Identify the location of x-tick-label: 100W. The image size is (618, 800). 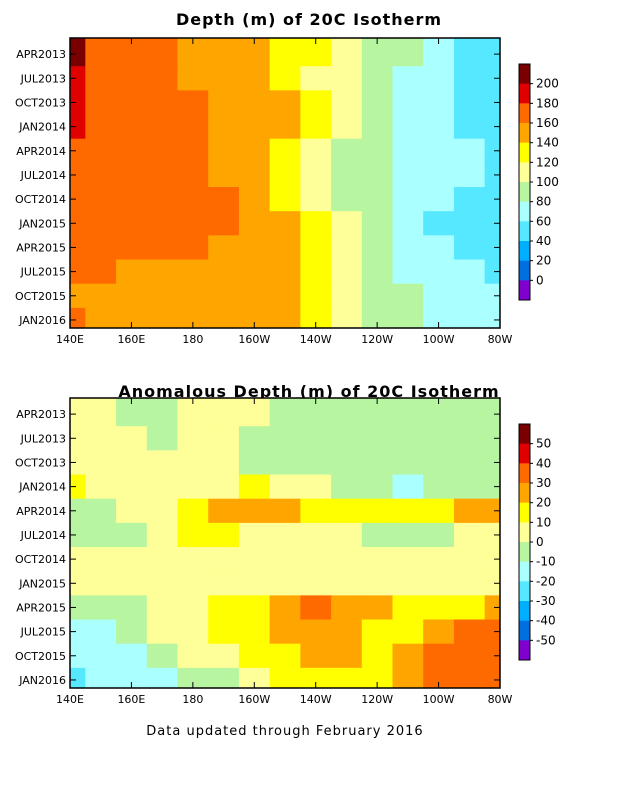
(439, 699).